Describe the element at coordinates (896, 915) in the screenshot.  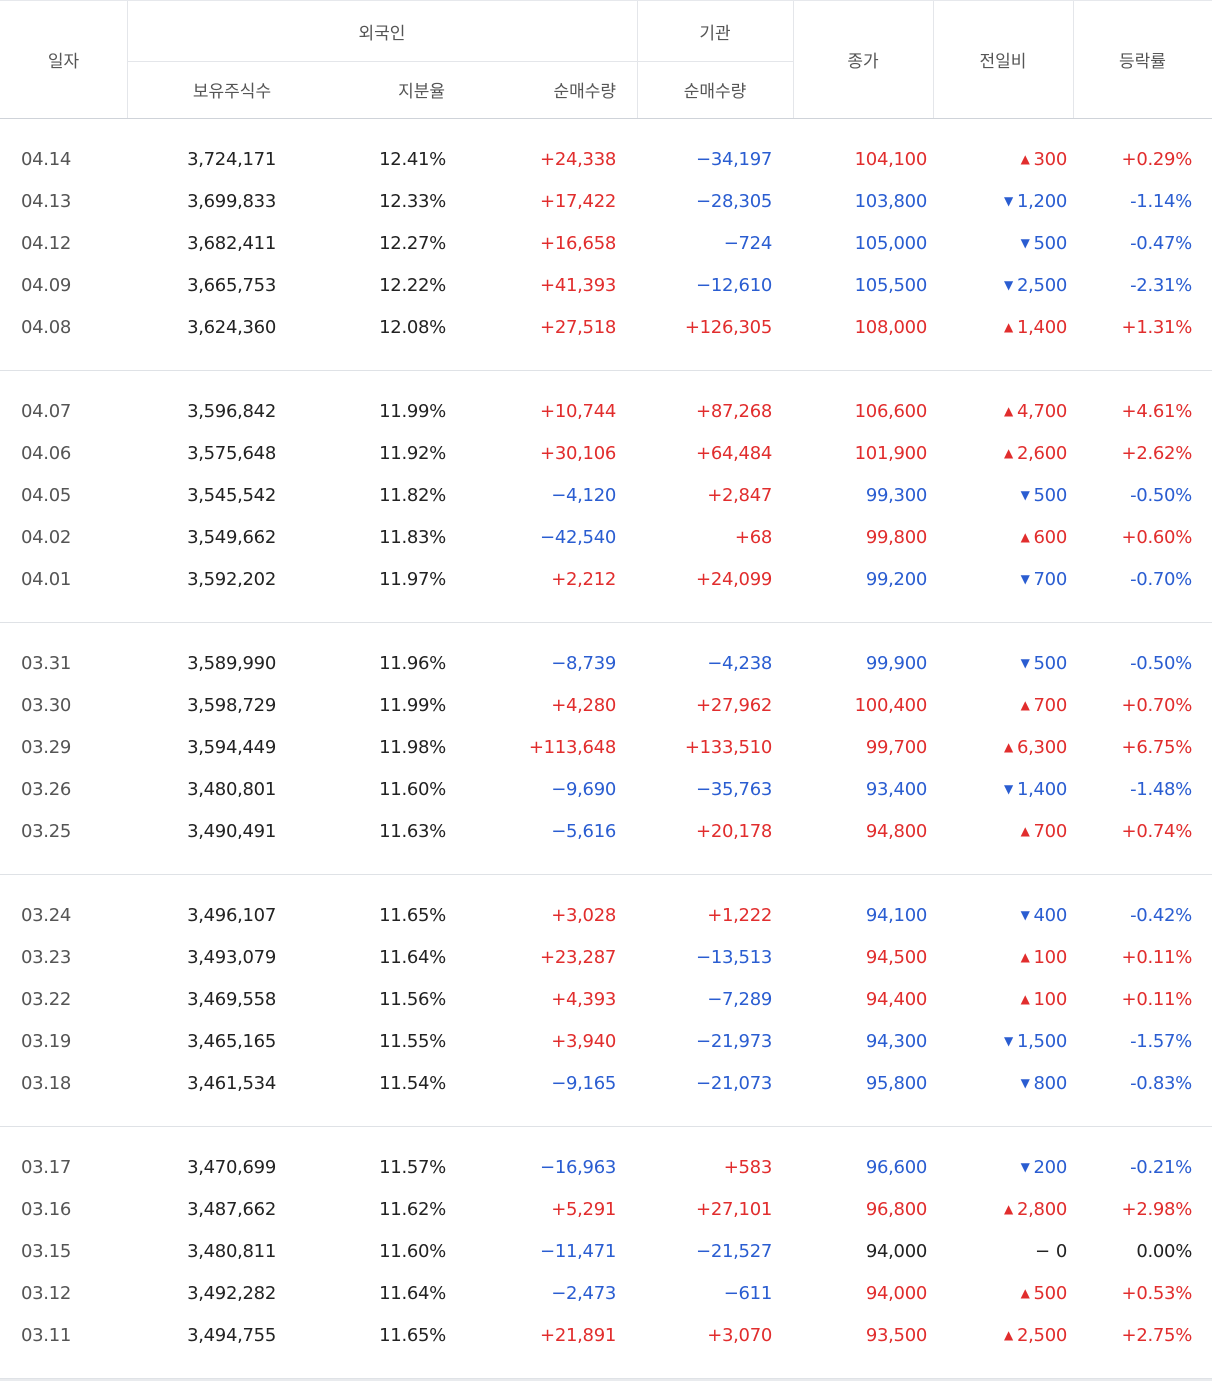
I see `close-cell: 94,100` at that location.